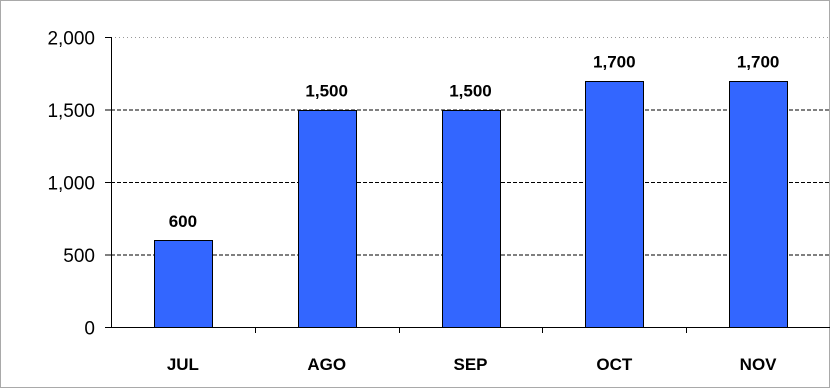  I want to click on x-tick-label: AGO, so click(326, 364).